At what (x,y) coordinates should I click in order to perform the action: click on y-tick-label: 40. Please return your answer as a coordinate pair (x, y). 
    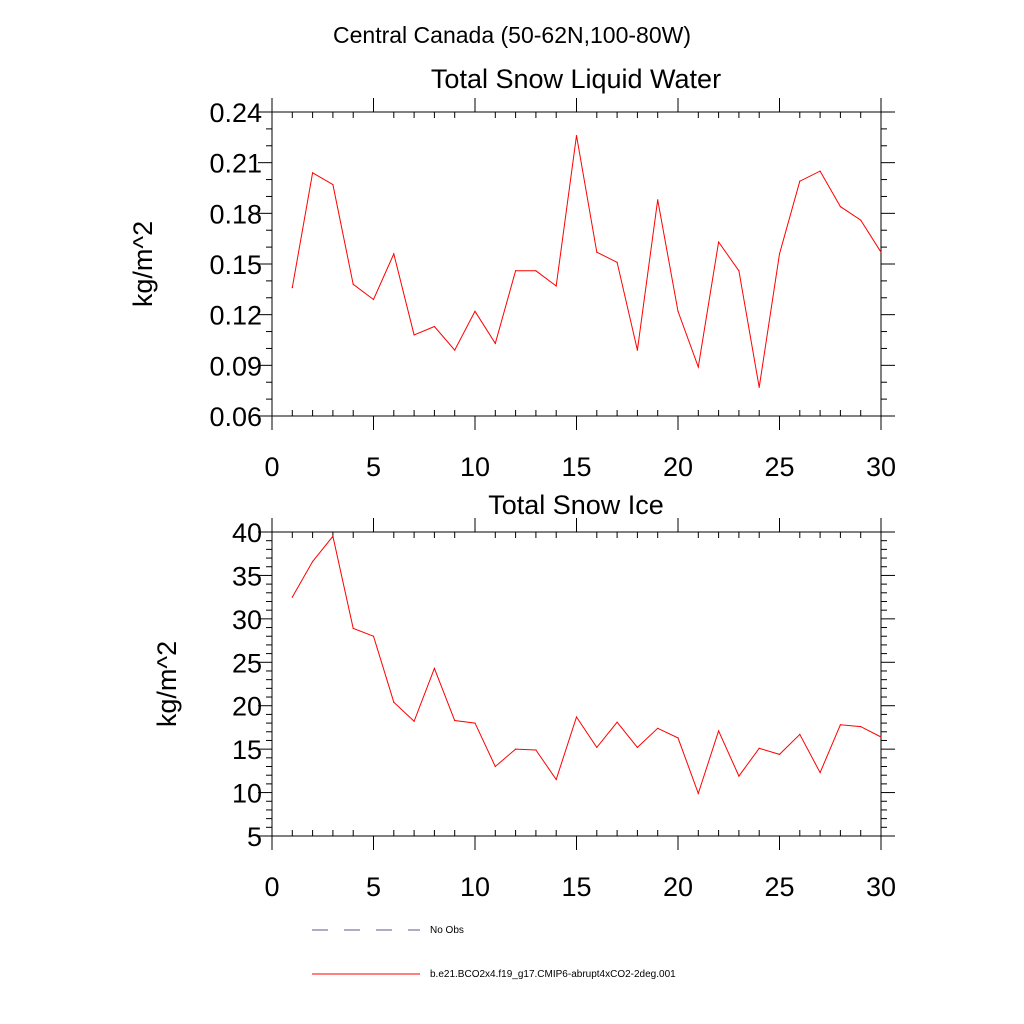
    Looking at the image, I should click on (247, 533).